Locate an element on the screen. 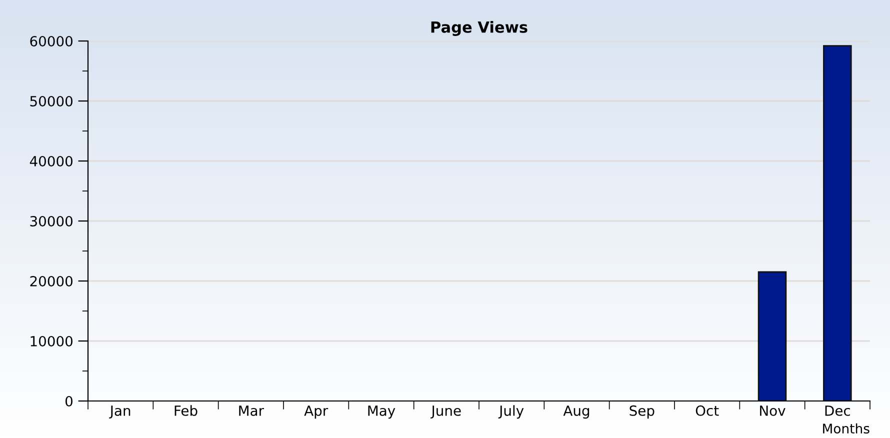 Image resolution: width=890 pixels, height=438 pixels. x-tick-label: Feb is located at coordinates (186, 410).